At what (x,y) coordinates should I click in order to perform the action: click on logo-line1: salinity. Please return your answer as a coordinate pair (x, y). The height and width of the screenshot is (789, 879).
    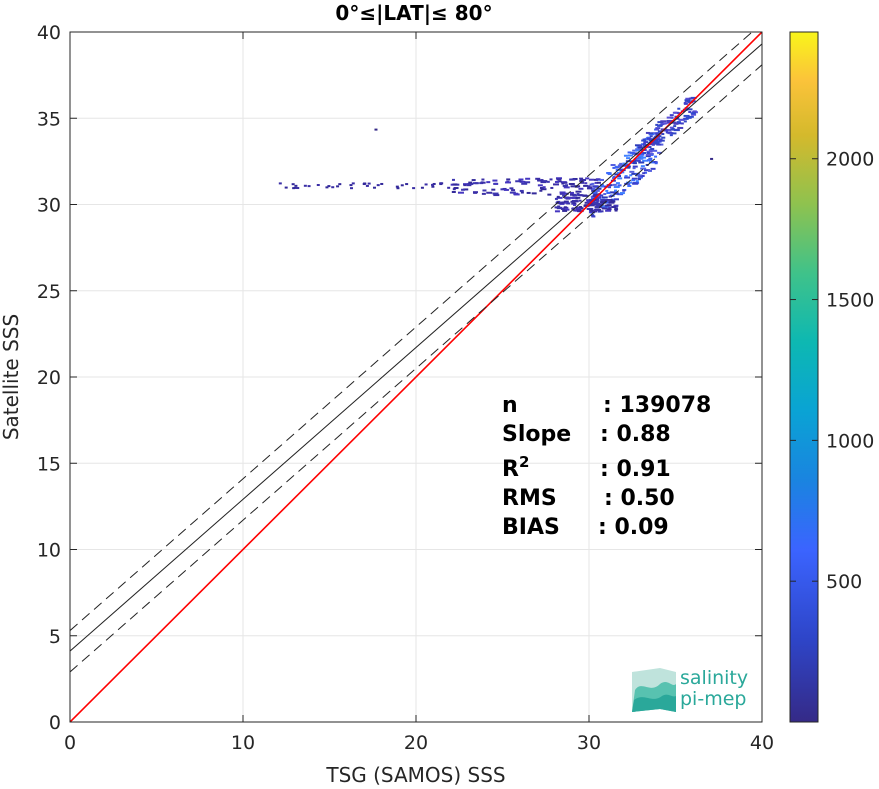
    Looking at the image, I should click on (714, 678).